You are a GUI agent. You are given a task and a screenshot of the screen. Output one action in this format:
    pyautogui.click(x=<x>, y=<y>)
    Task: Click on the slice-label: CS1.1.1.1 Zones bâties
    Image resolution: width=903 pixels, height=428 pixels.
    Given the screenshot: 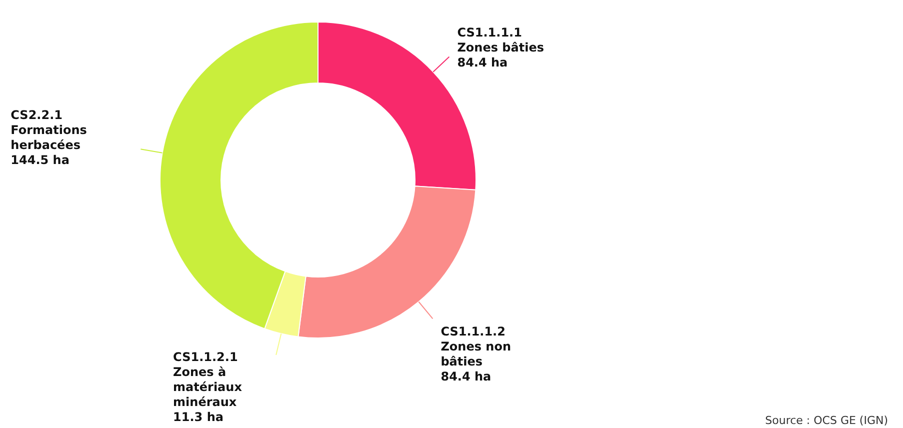 What is the action you would take?
    pyautogui.click(x=500, y=39)
    